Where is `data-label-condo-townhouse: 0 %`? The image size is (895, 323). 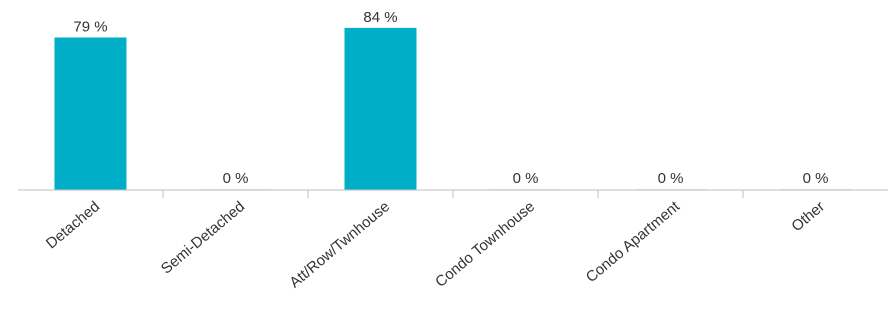
data-label-condo-townhouse: 0 % is located at coordinates (526, 178).